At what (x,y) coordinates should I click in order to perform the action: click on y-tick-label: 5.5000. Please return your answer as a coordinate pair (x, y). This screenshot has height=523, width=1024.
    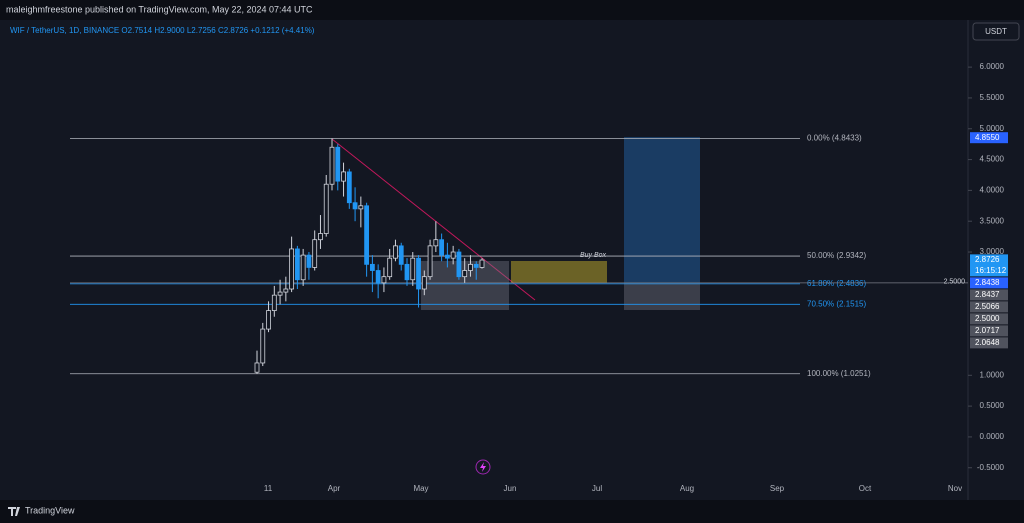
    Looking at the image, I should click on (992, 97).